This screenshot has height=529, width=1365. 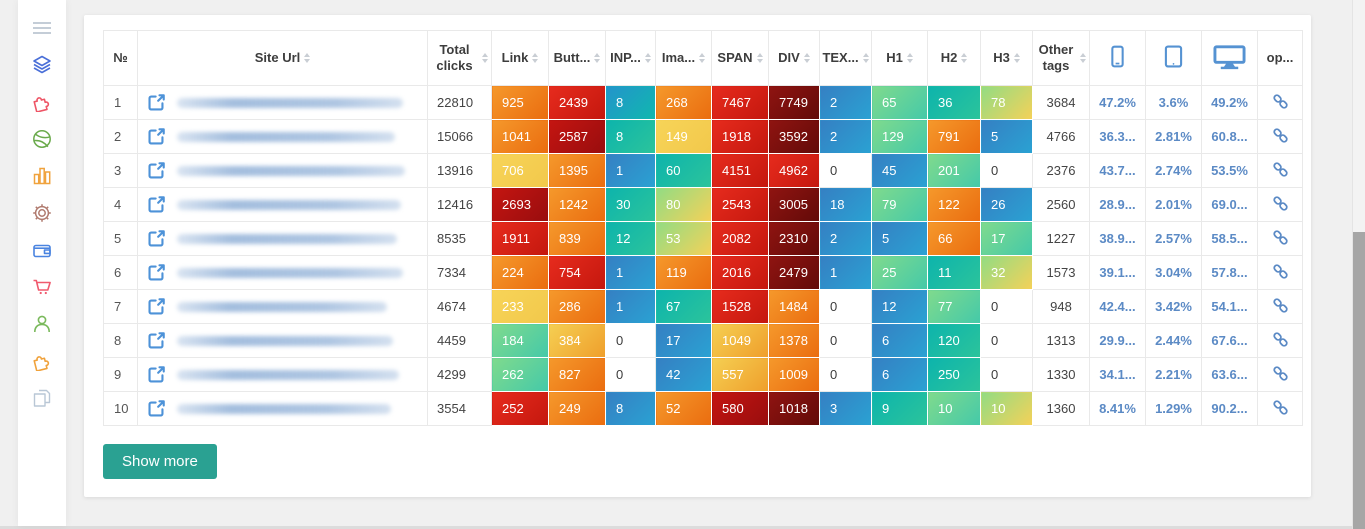 I want to click on heat-cell: 45, so click(x=899, y=170).